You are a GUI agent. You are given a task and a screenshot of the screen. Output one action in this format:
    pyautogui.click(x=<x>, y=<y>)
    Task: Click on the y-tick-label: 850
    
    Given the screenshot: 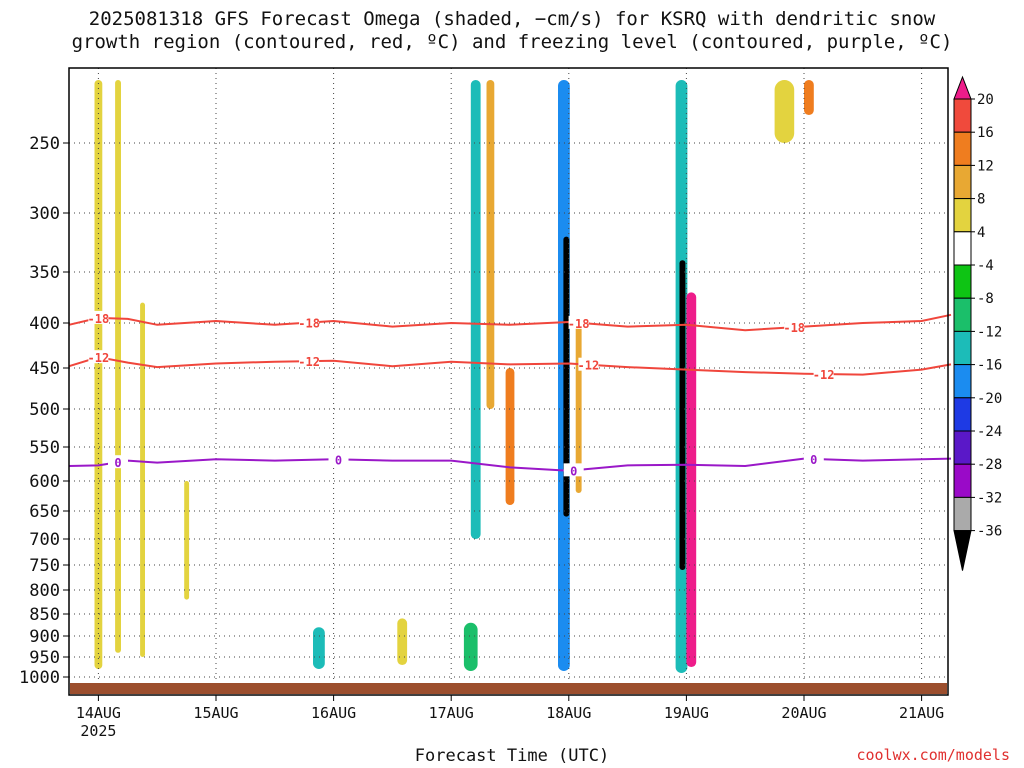 What is the action you would take?
    pyautogui.click(x=44, y=615)
    